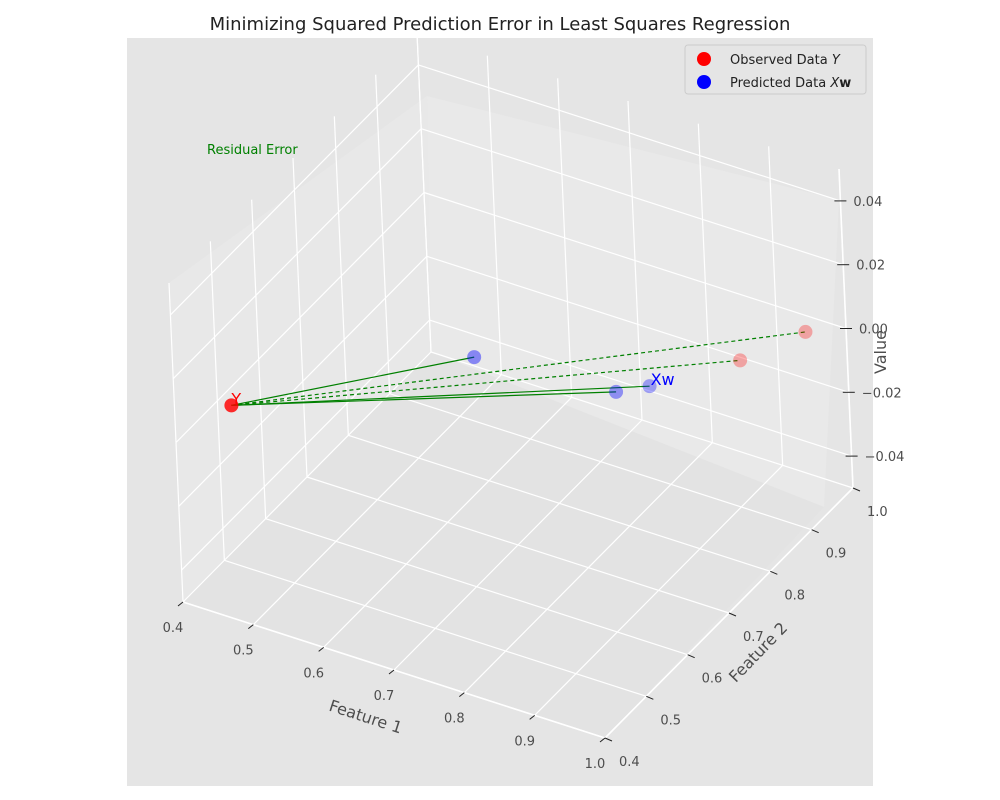 The height and width of the screenshot is (800, 1000). I want to click on x-tick-label: 0.9, so click(524, 741).